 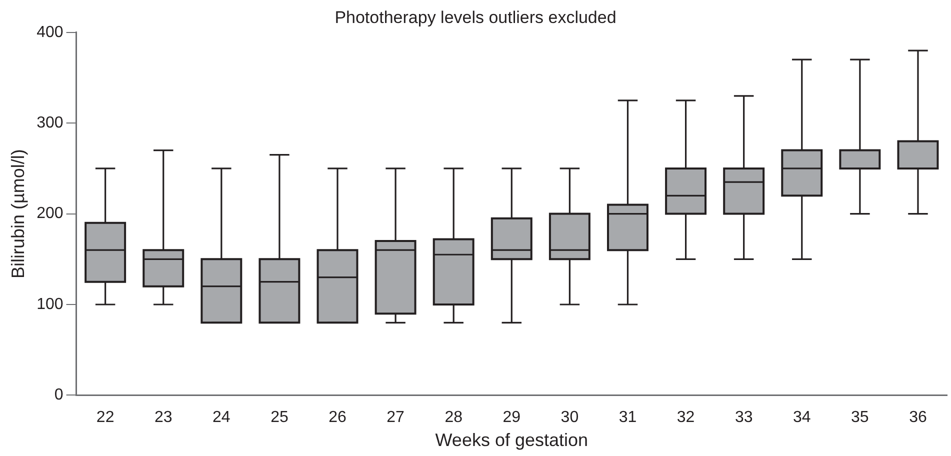 I want to click on chart-title: Phototherapy levels outliers excluded, so click(x=475, y=17).